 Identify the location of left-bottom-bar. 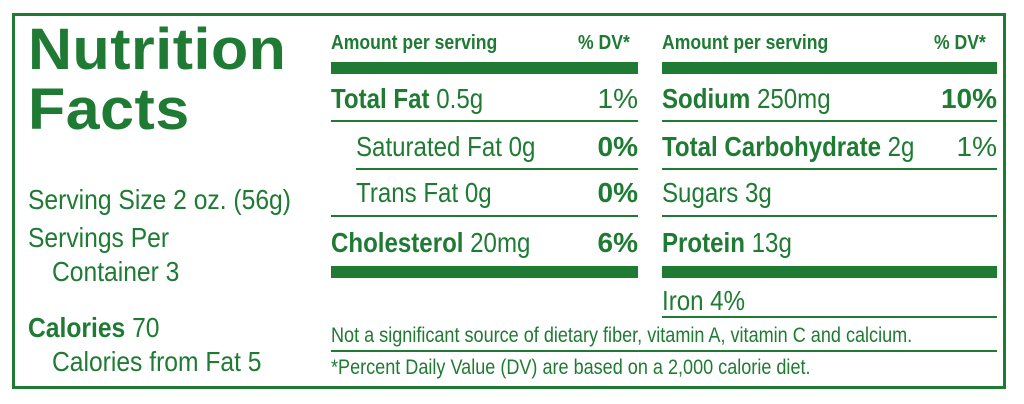
(484, 272).